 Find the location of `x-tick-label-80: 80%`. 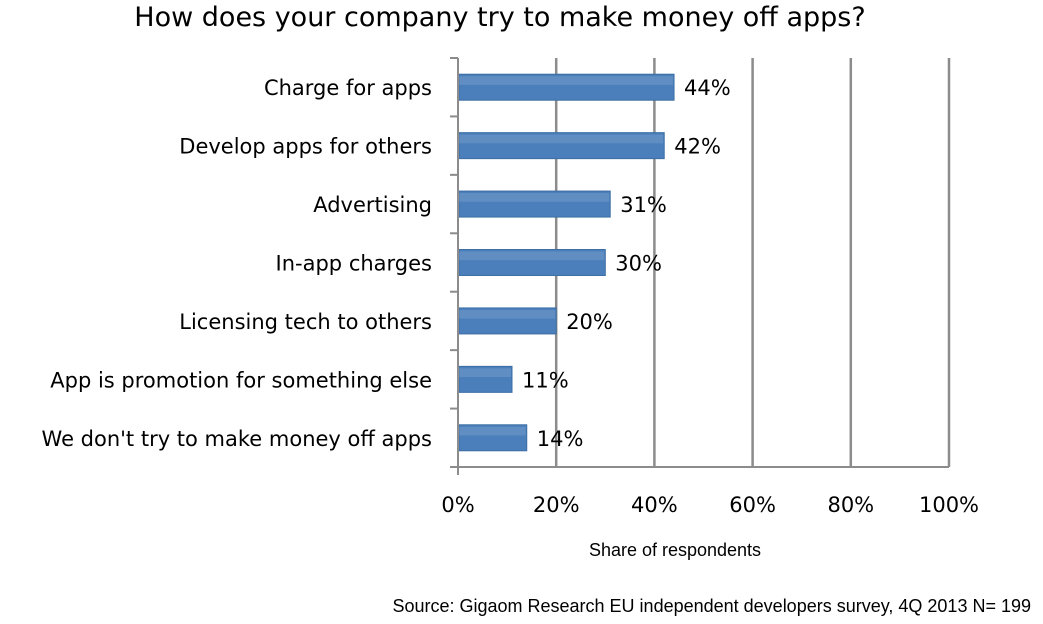

x-tick-label-80: 80% is located at coordinates (850, 505).